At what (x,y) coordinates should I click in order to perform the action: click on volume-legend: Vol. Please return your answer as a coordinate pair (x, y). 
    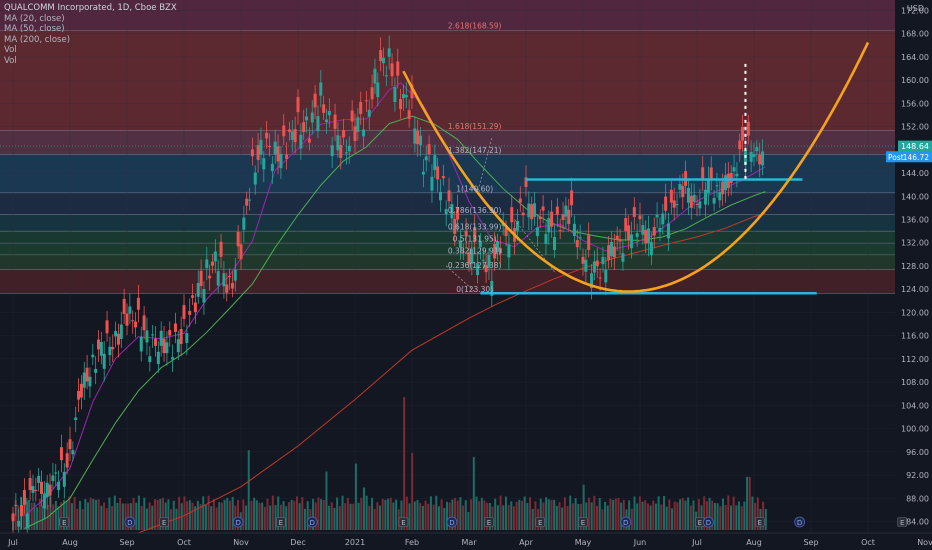
    Looking at the image, I should click on (10, 50).